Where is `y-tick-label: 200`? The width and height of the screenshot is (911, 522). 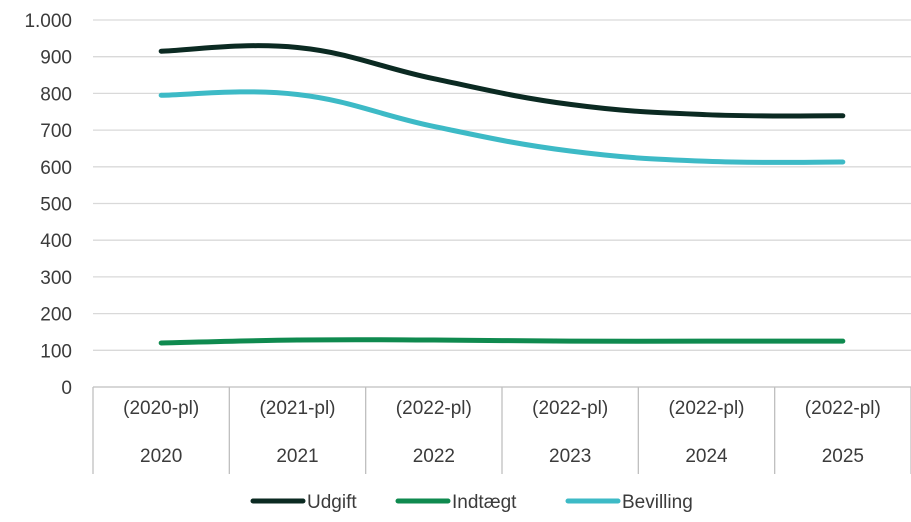 y-tick-label: 200 is located at coordinates (56, 315).